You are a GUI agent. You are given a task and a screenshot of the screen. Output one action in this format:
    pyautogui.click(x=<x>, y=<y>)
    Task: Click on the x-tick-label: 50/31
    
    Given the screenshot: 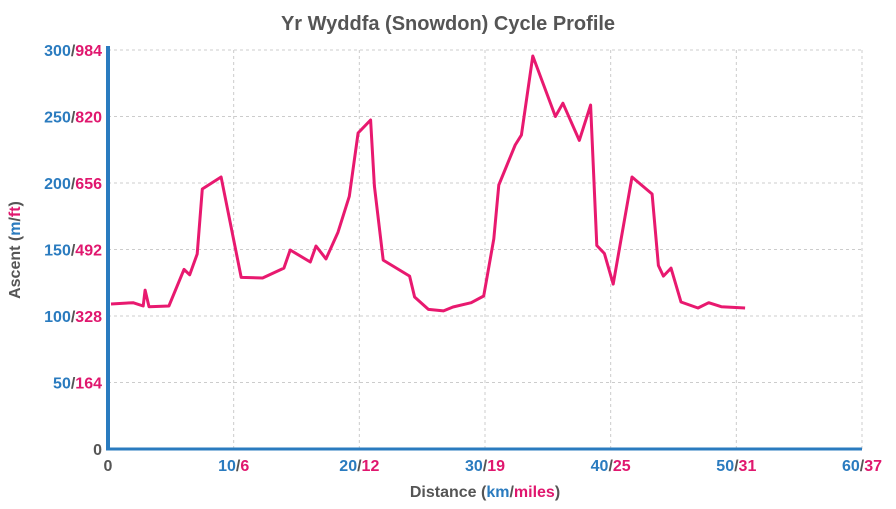 What is the action you would take?
    pyautogui.click(x=736, y=466)
    